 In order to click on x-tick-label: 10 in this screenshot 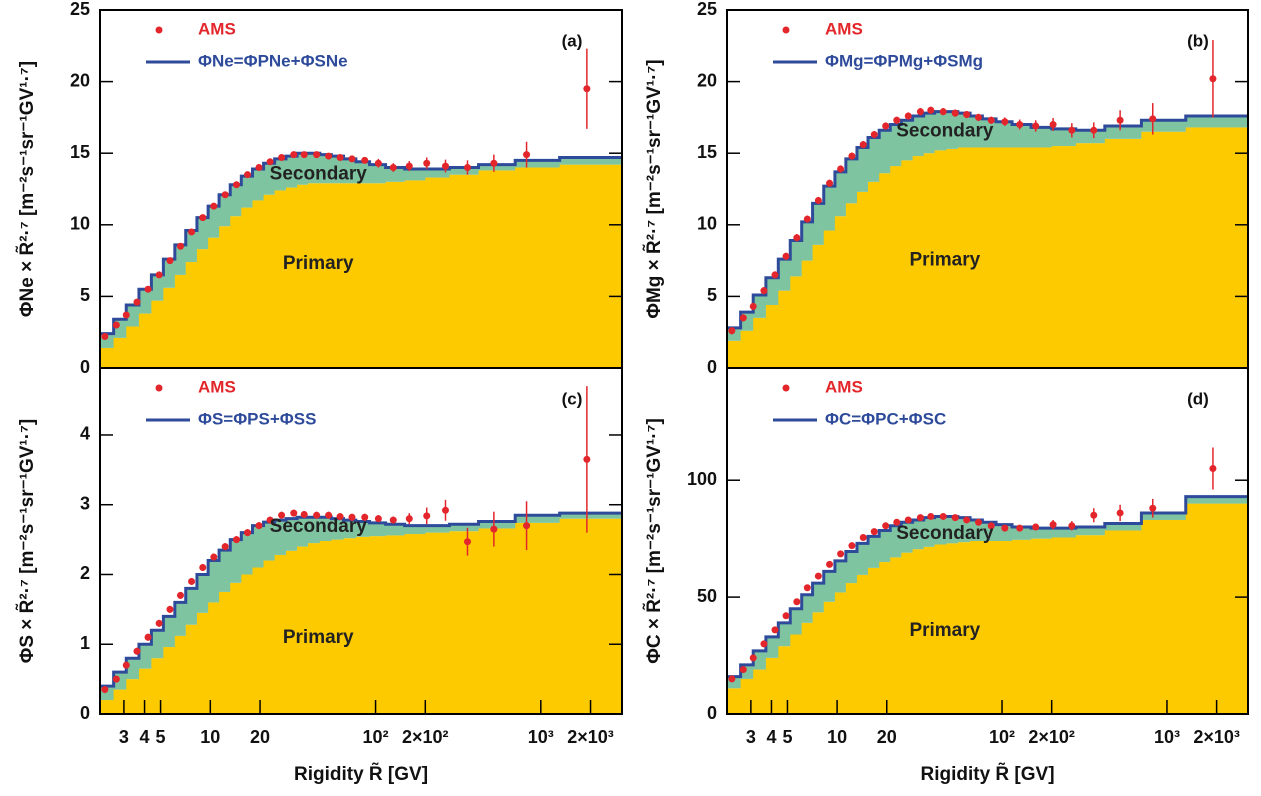, I will do `click(210, 737)`.